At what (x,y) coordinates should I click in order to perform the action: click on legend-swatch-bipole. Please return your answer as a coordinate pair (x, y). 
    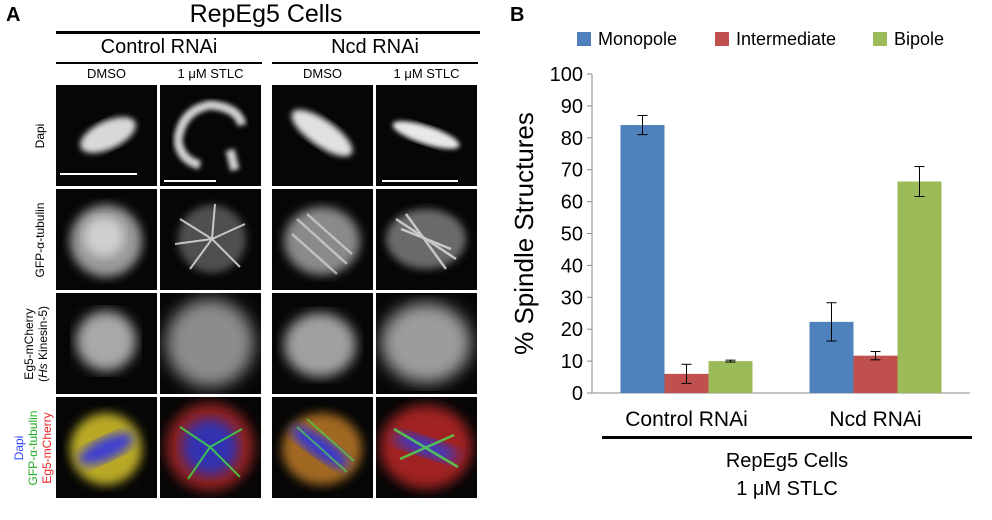
    Looking at the image, I should click on (880, 39).